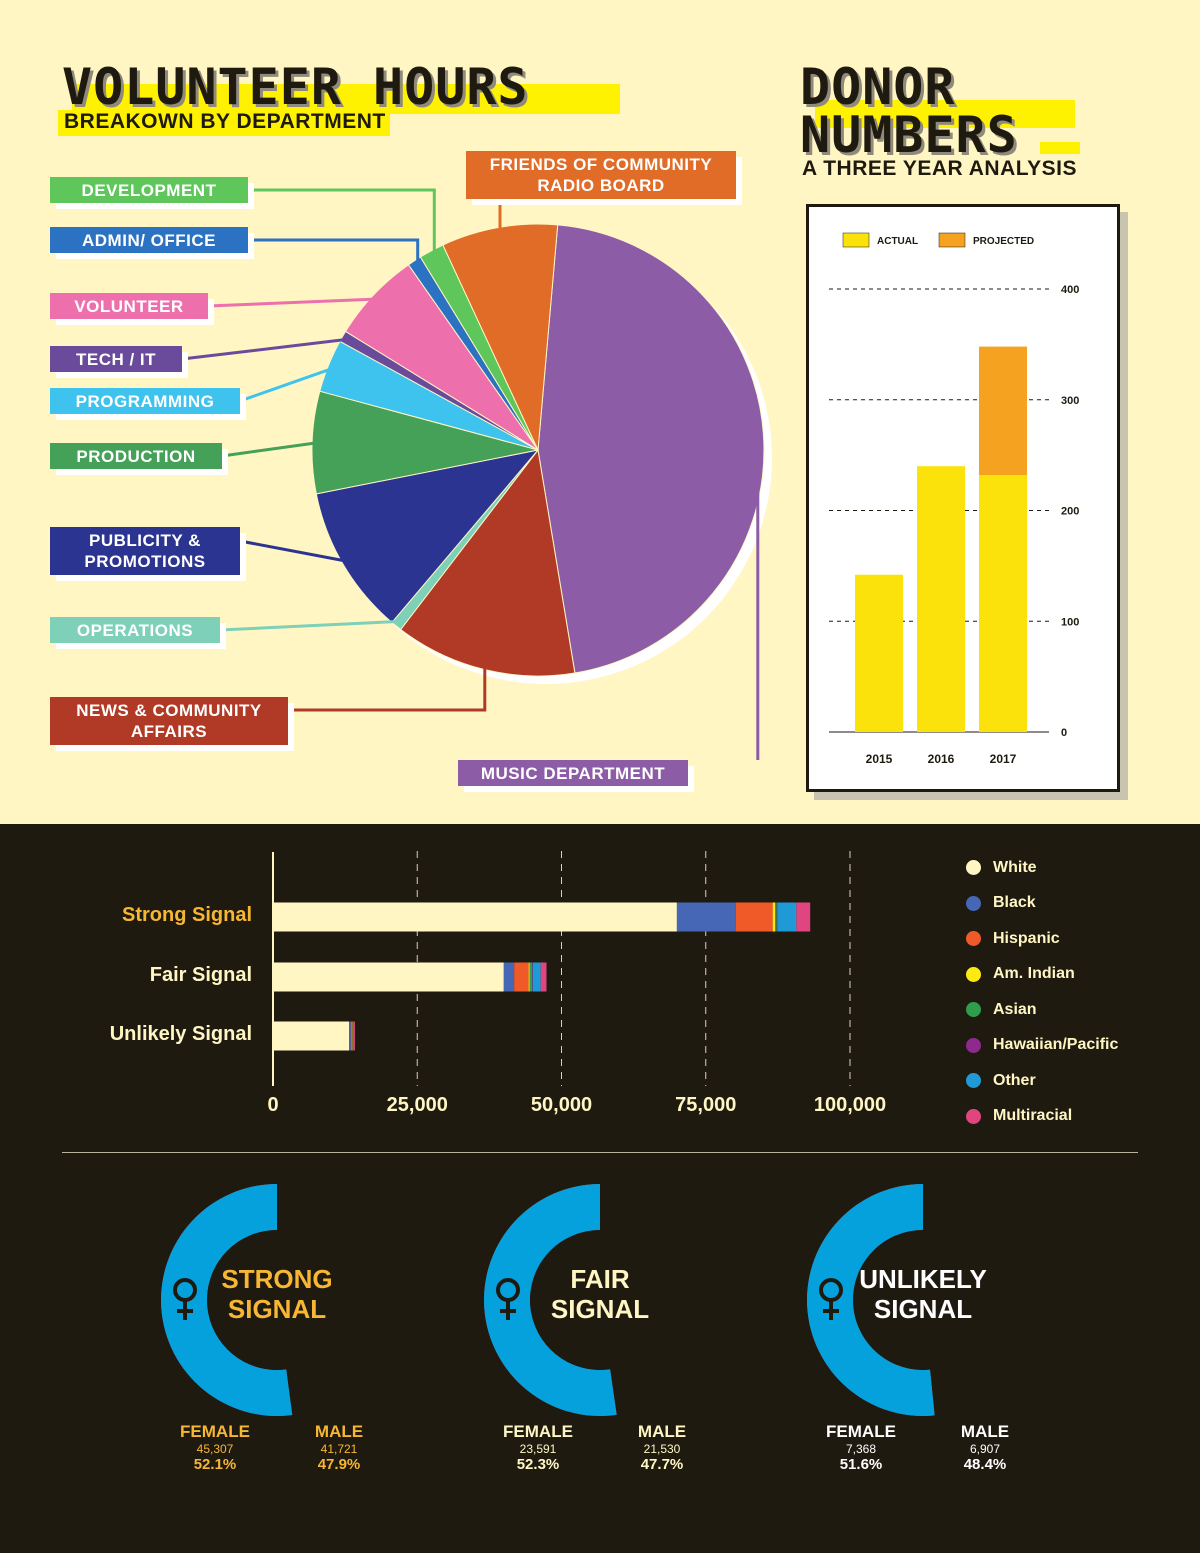 Image resolution: width=1200 pixels, height=1553 pixels. I want to click on stat-female-strong-signal: FEMALE 45,307 52.1%, so click(215, 1447).